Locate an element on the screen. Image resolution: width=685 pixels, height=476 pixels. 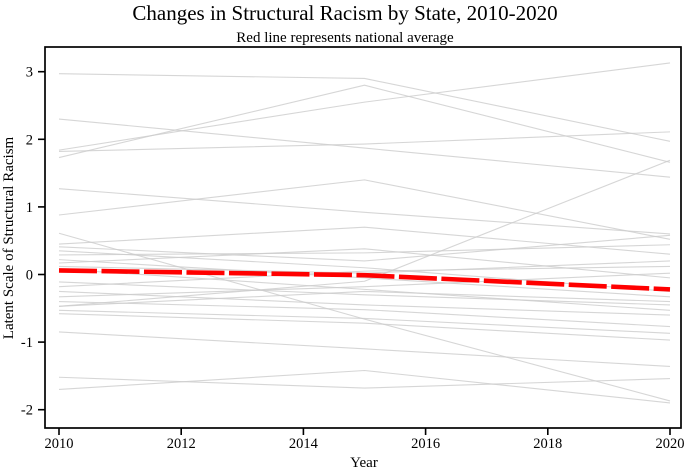
x-axis-title: Year is located at coordinates (364, 463).